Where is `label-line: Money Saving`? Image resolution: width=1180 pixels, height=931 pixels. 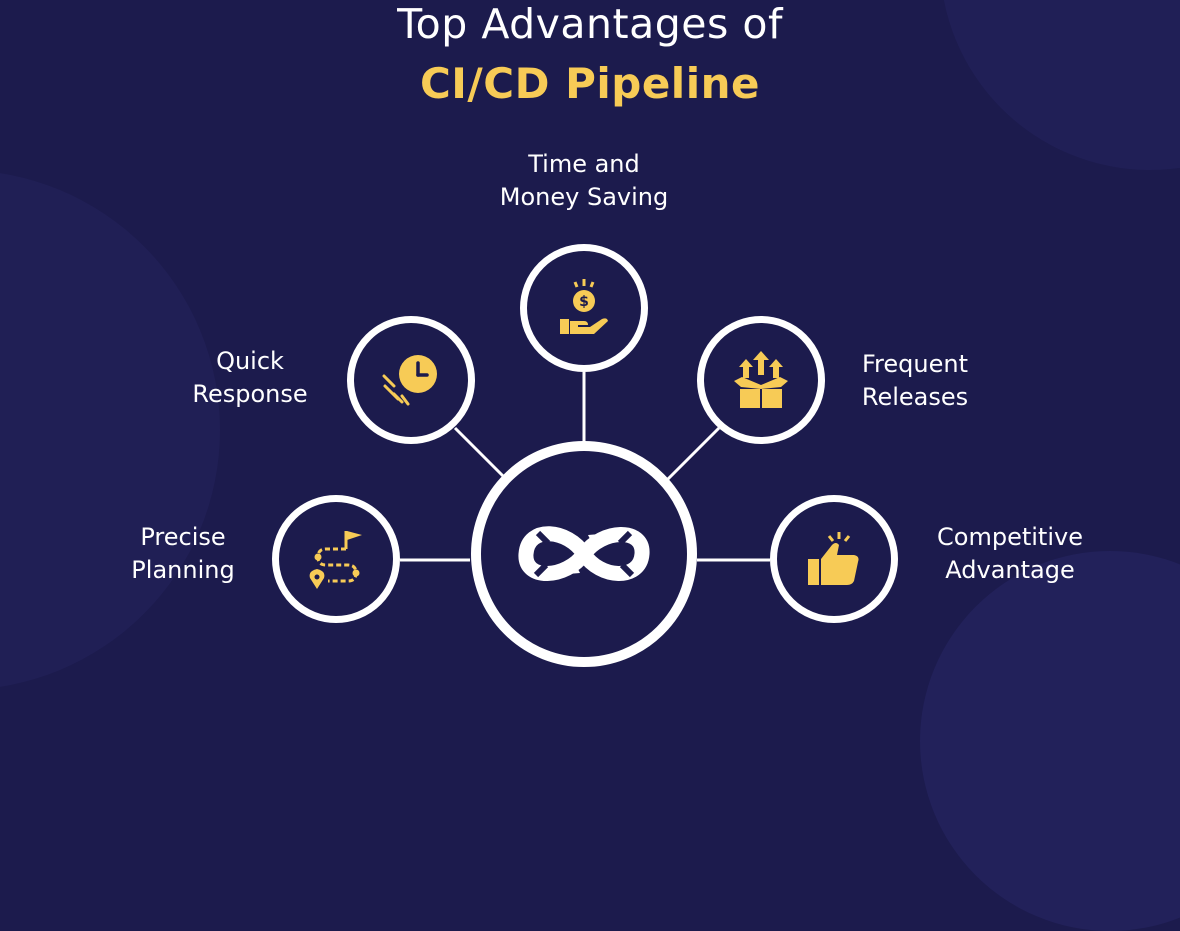 label-line: Money Saving is located at coordinates (584, 197).